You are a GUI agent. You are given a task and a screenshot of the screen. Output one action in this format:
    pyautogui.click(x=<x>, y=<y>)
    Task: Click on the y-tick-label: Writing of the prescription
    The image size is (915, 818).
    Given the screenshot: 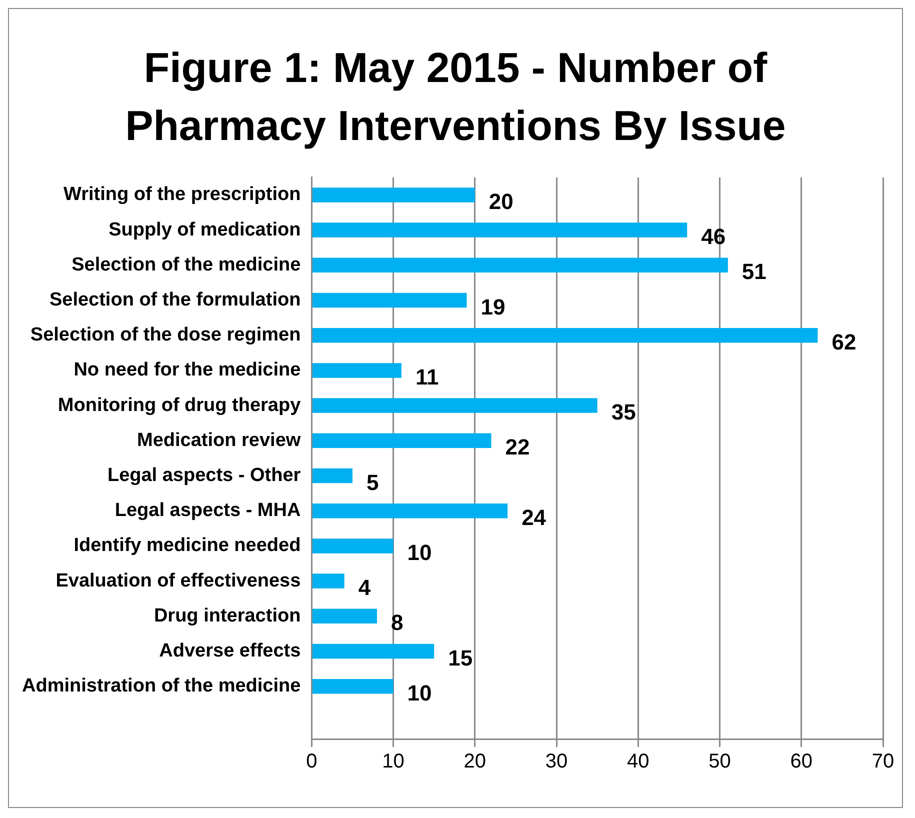 What is the action you would take?
    pyautogui.click(x=182, y=195)
    